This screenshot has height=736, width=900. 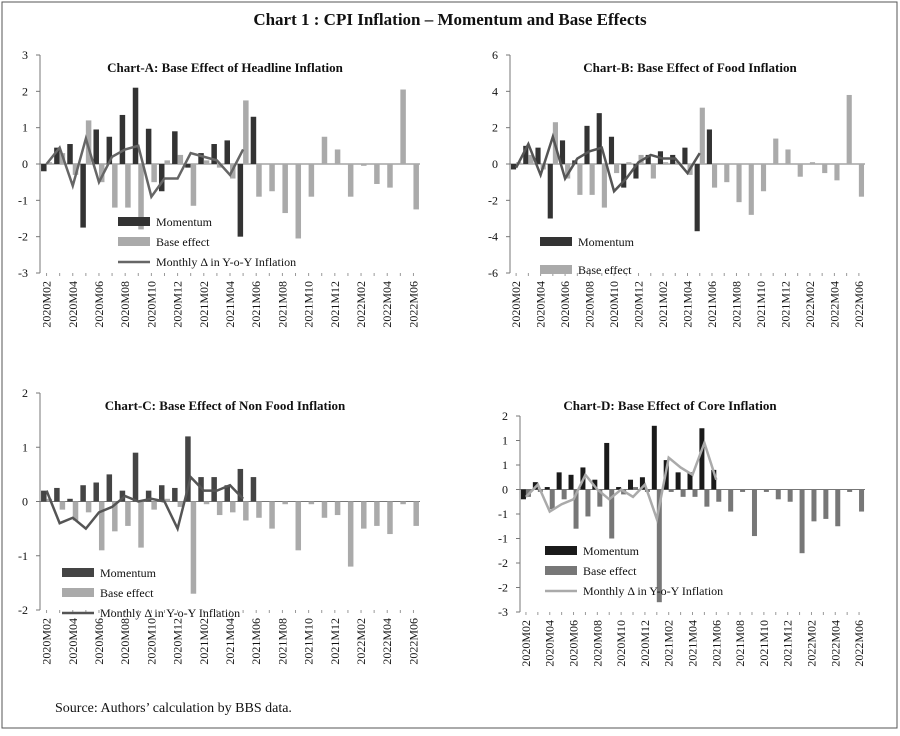 I want to click on x-tick-label: 2020M04, so click(x=541, y=304).